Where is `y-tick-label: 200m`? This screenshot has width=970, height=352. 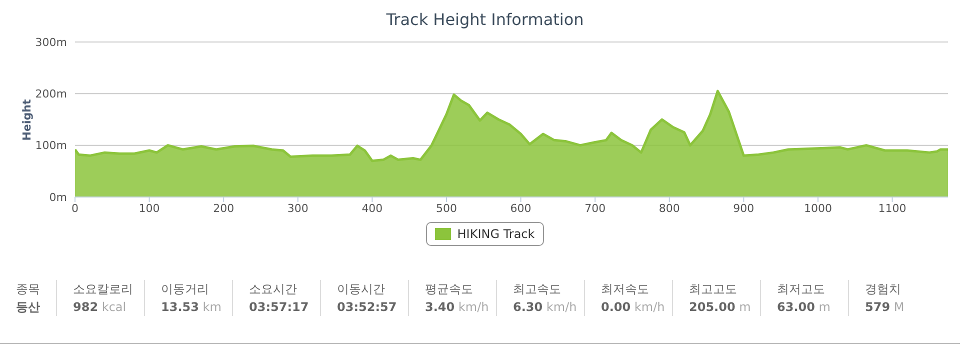 y-tick-label: 200m is located at coordinates (51, 94).